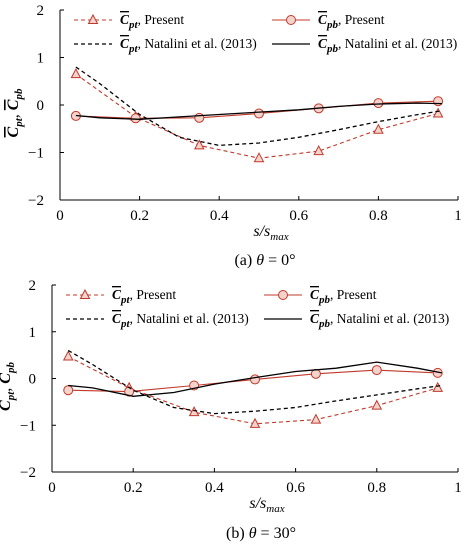 The width and height of the screenshot is (468, 550). What do you see at coordinates (261, 533) in the screenshot?
I see `panel-caption: (b) θ = 30°` at bounding box center [261, 533].